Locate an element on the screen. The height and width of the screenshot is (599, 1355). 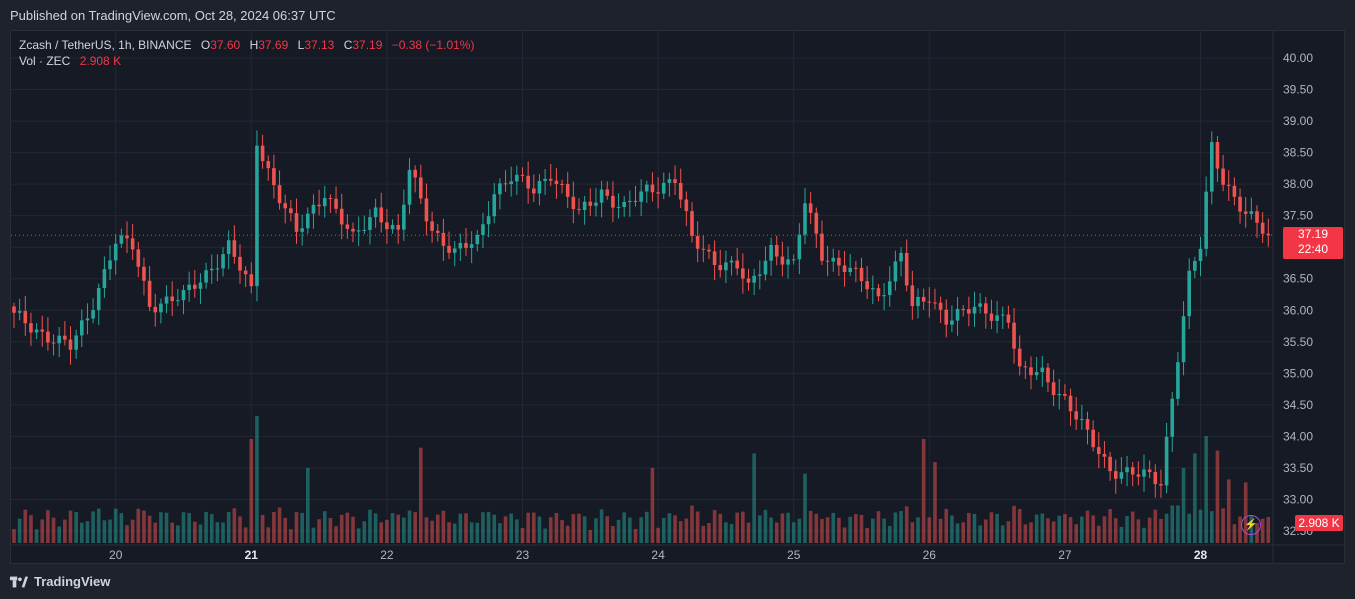
volume-label: Vol · ZEC is located at coordinates (45, 61).